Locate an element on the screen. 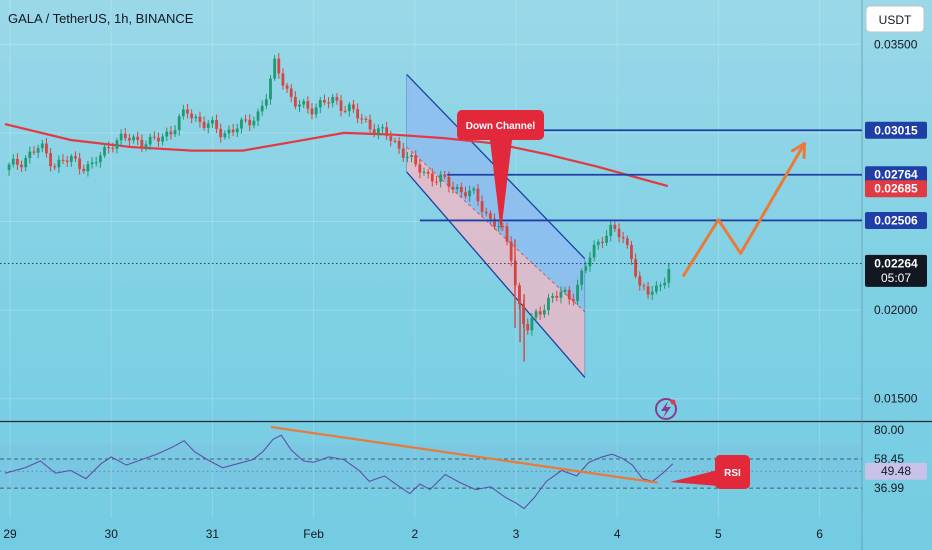 The height and width of the screenshot is (550, 932). price-tag-last is located at coordinates (896, 270).